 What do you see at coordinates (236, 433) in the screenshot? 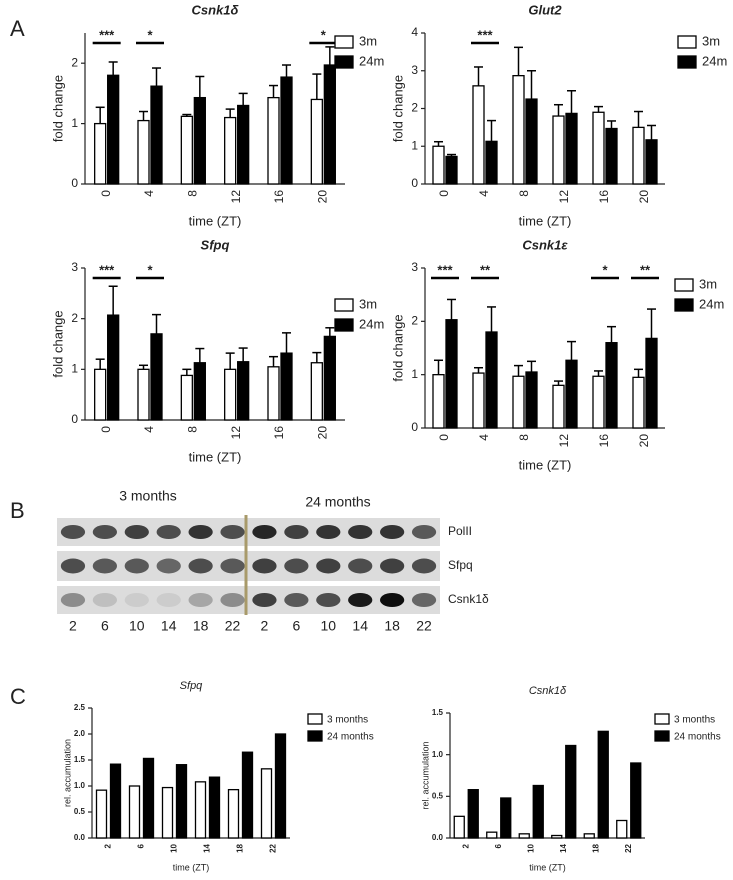
I see `x-tick-label: 12` at bounding box center [236, 433].